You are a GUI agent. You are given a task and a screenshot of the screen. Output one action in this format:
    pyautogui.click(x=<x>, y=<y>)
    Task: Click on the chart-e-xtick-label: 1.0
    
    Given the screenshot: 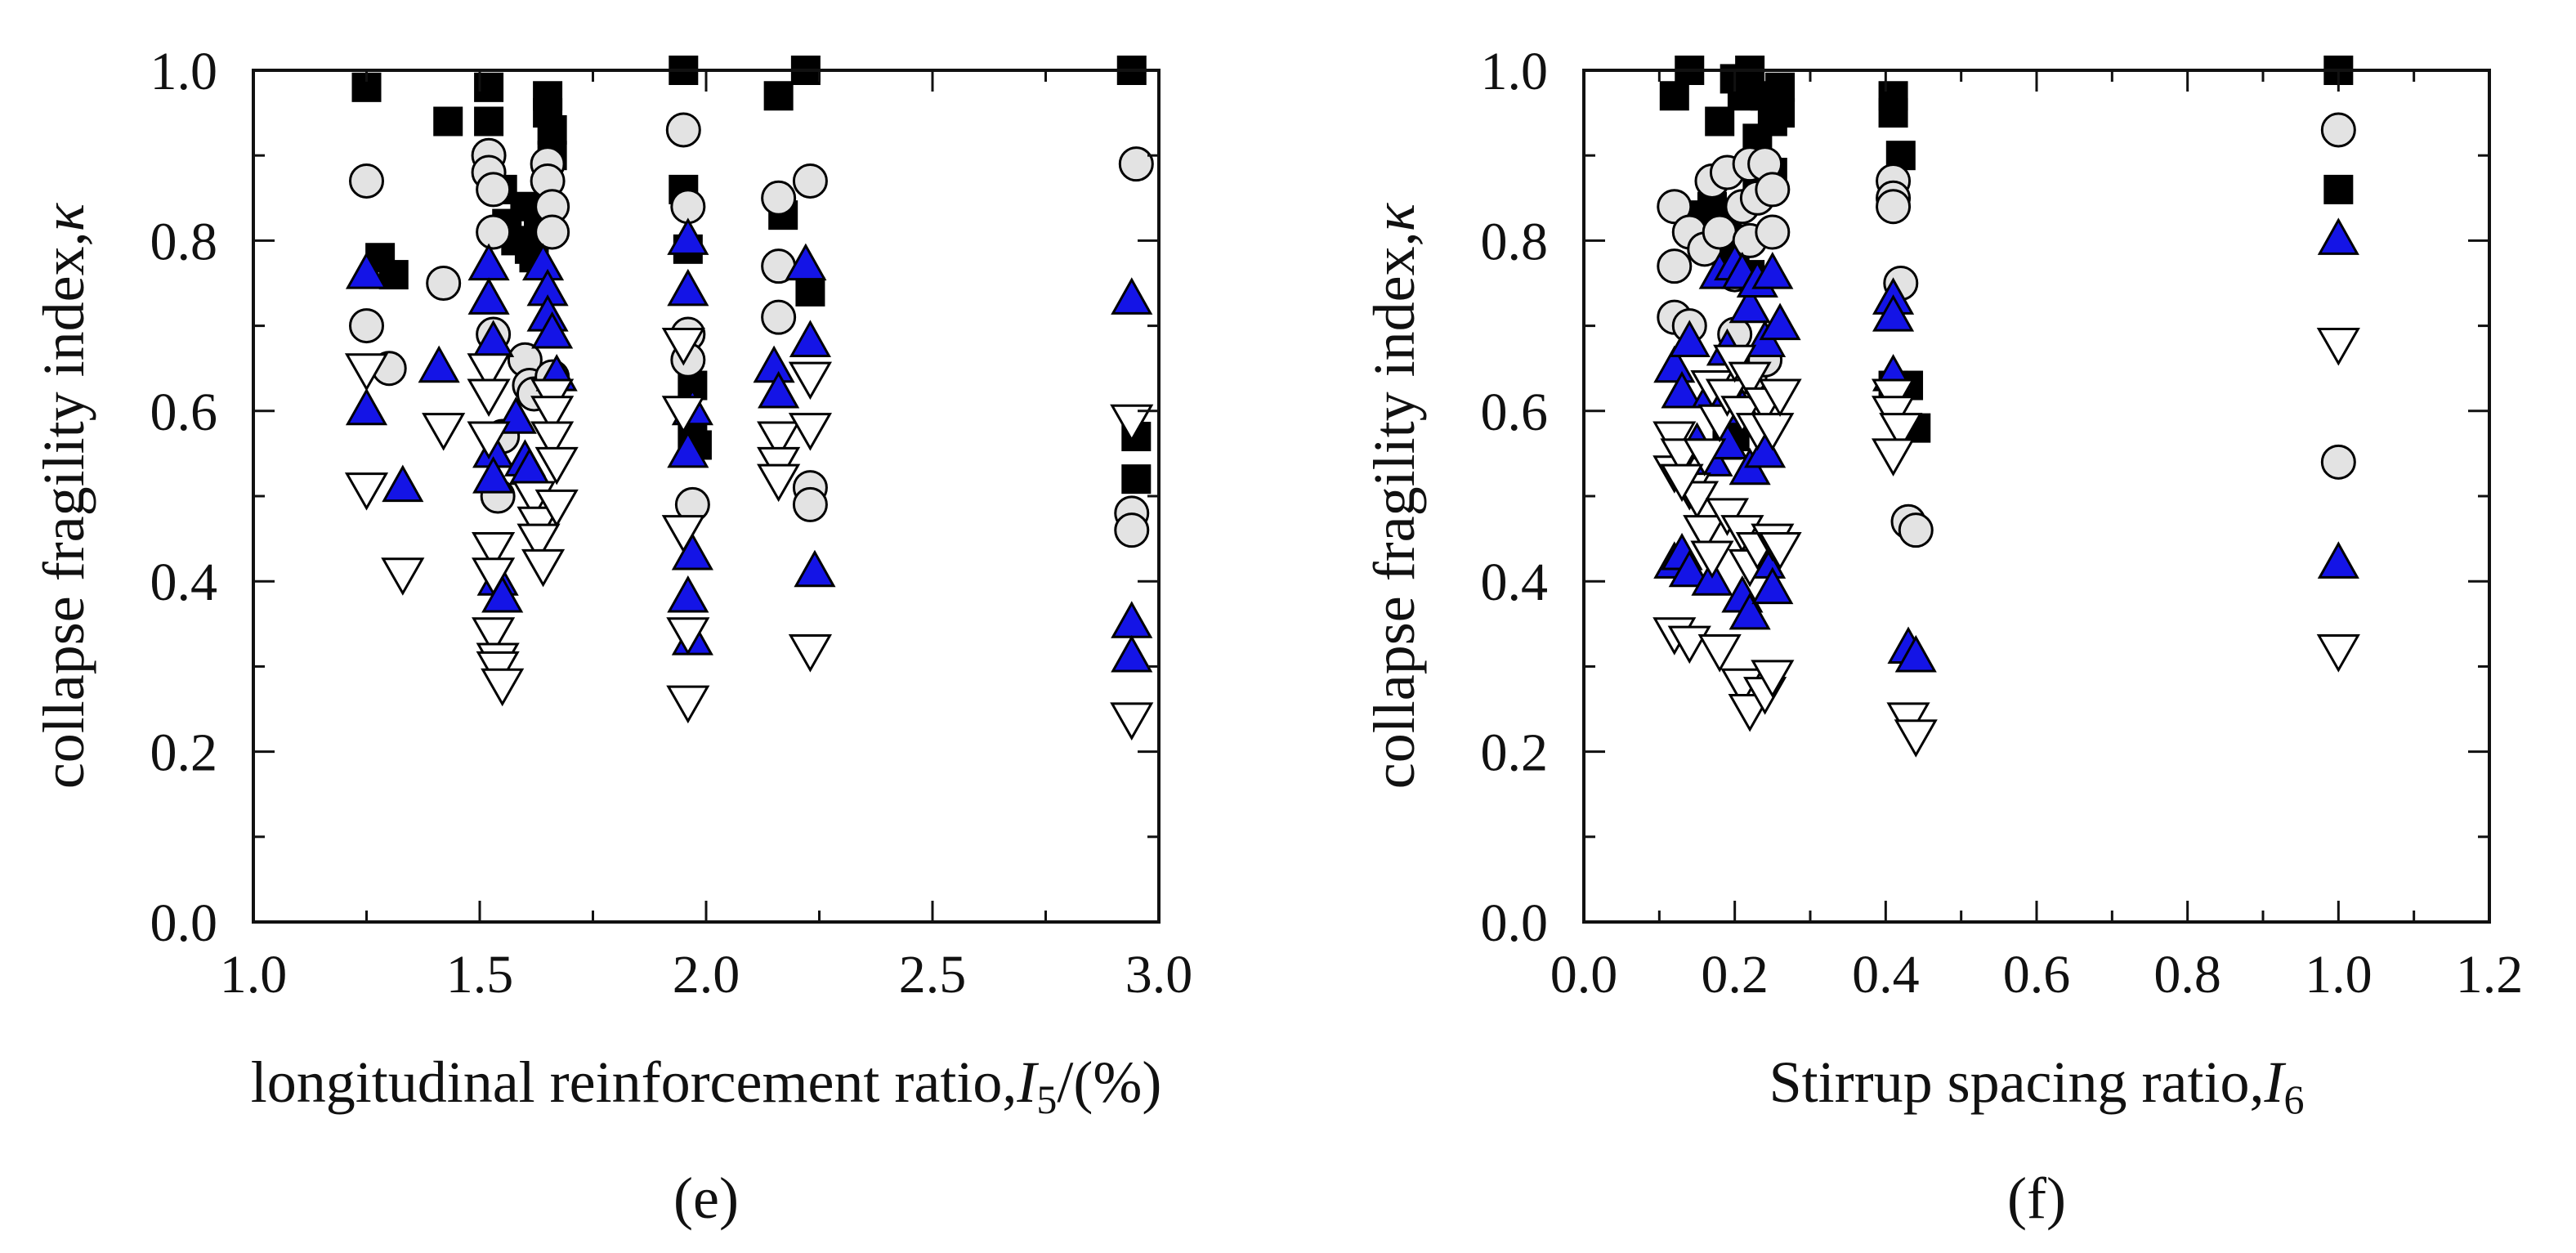 What is the action you would take?
    pyautogui.click(x=254, y=975)
    